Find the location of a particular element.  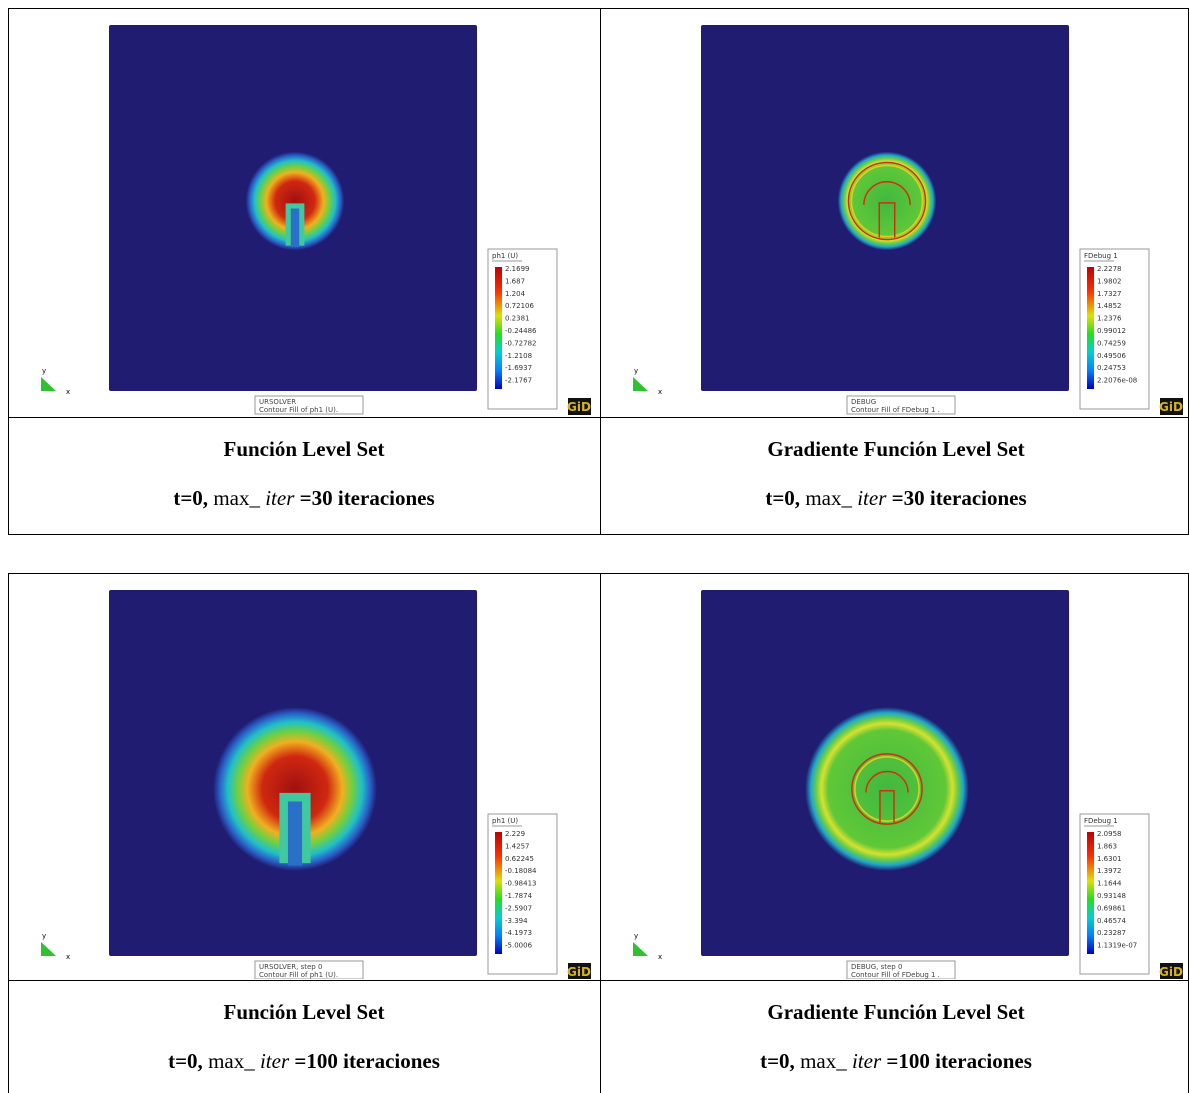

legend-value: 0.46574 is located at coordinates (1111, 921).